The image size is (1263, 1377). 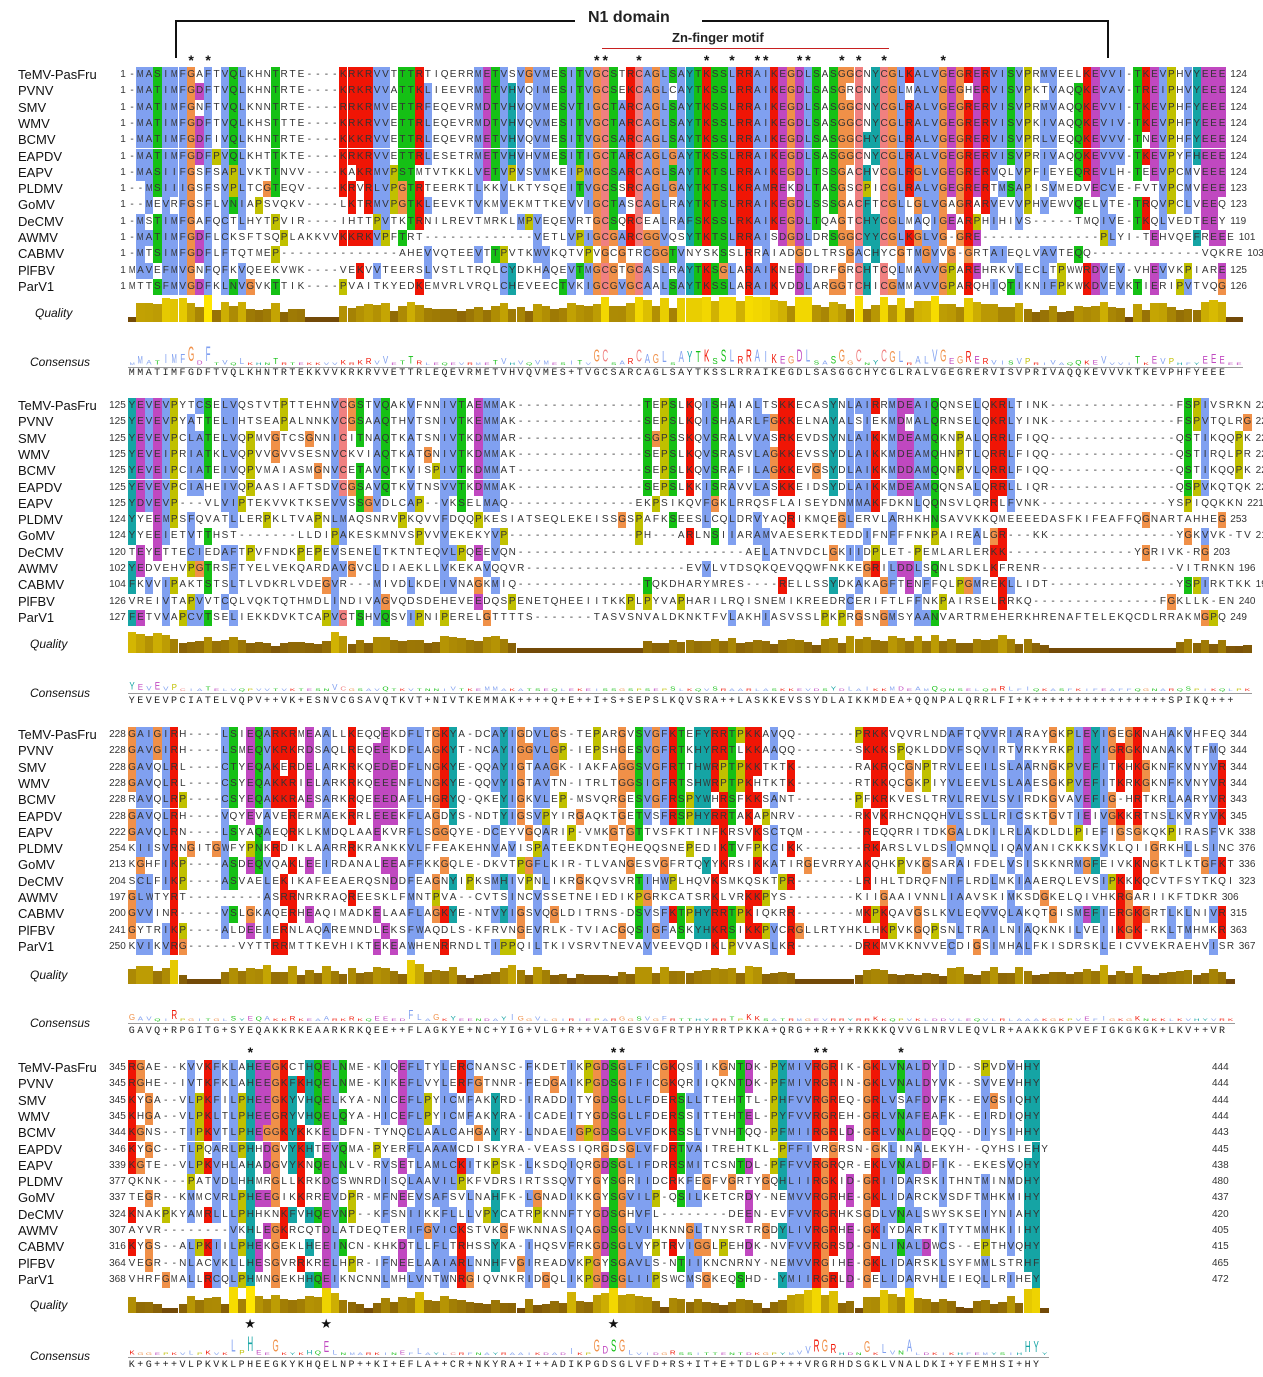 What do you see at coordinates (1120, 520) in the screenshot?
I see `residue: F` at bounding box center [1120, 520].